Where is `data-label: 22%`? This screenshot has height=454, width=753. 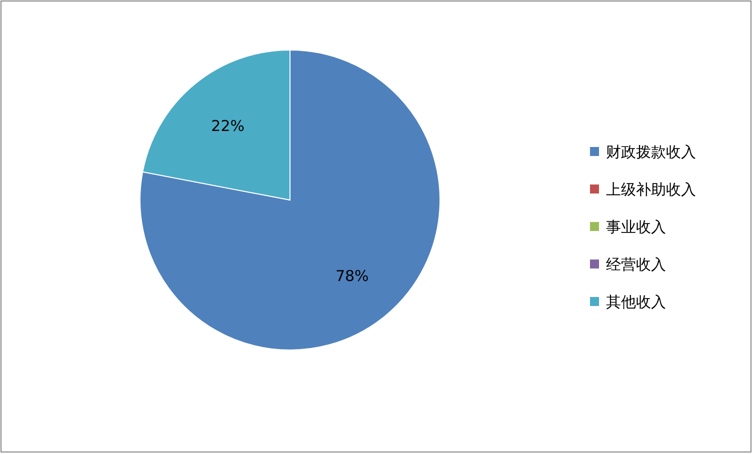
data-label: 22% is located at coordinates (228, 125).